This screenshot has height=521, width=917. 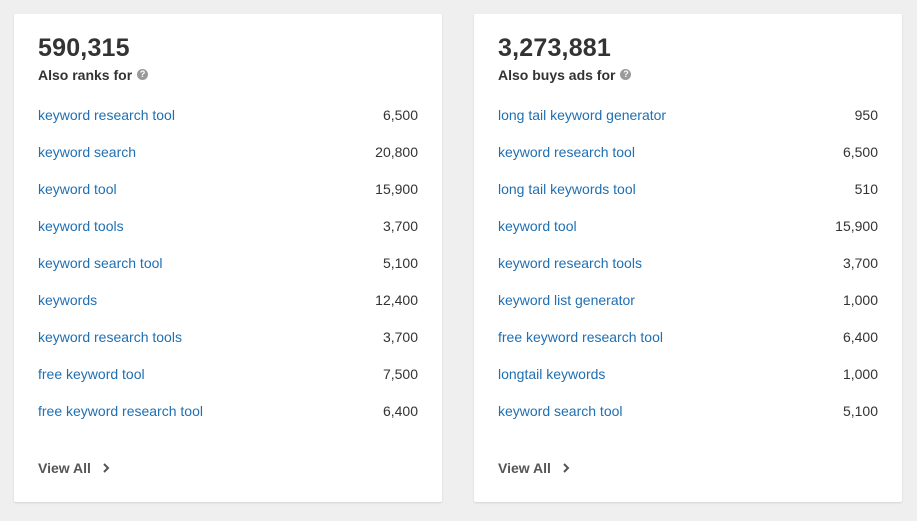 What do you see at coordinates (396, 299) in the screenshot?
I see `keyword-volume: 12,400` at bounding box center [396, 299].